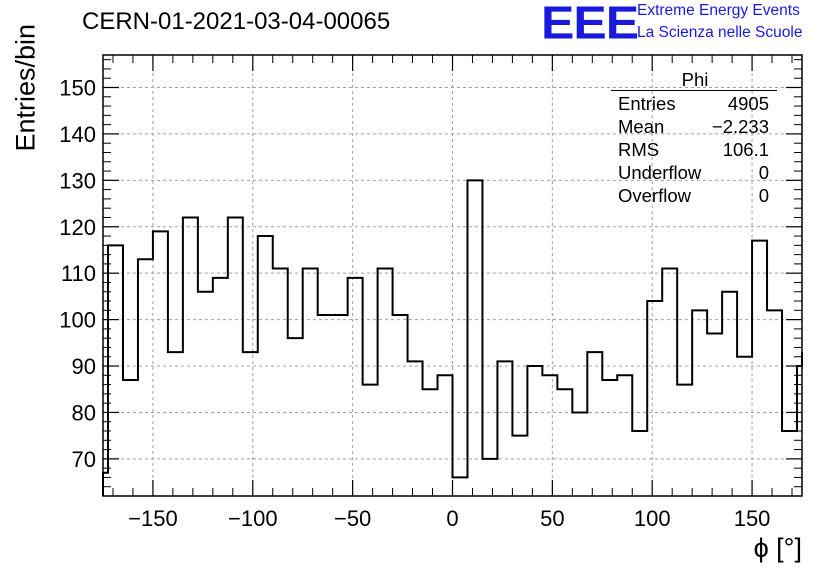  What do you see at coordinates (693, 150) in the screenshot?
I see `stats-row-rms: RMS 106.1` at bounding box center [693, 150].